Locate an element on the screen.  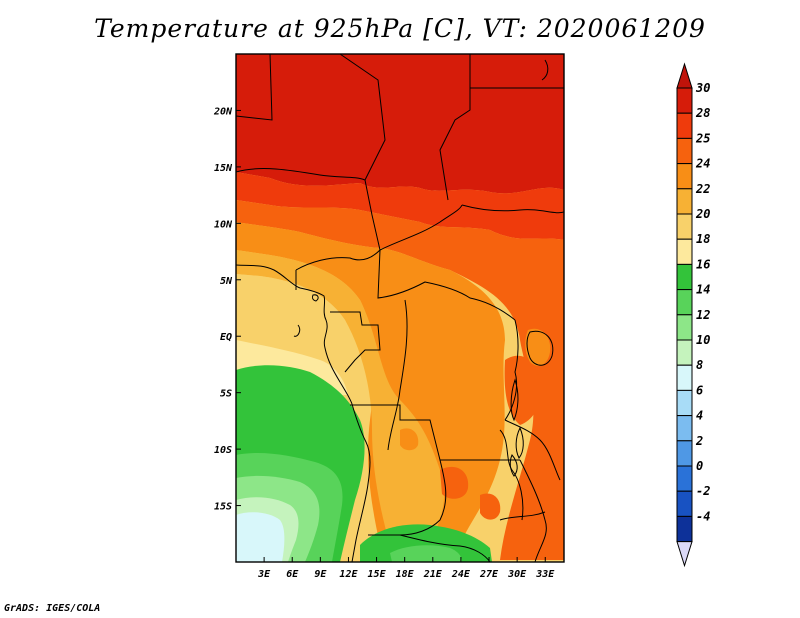
x-tick-label: 30E is located at coordinates (517, 574).